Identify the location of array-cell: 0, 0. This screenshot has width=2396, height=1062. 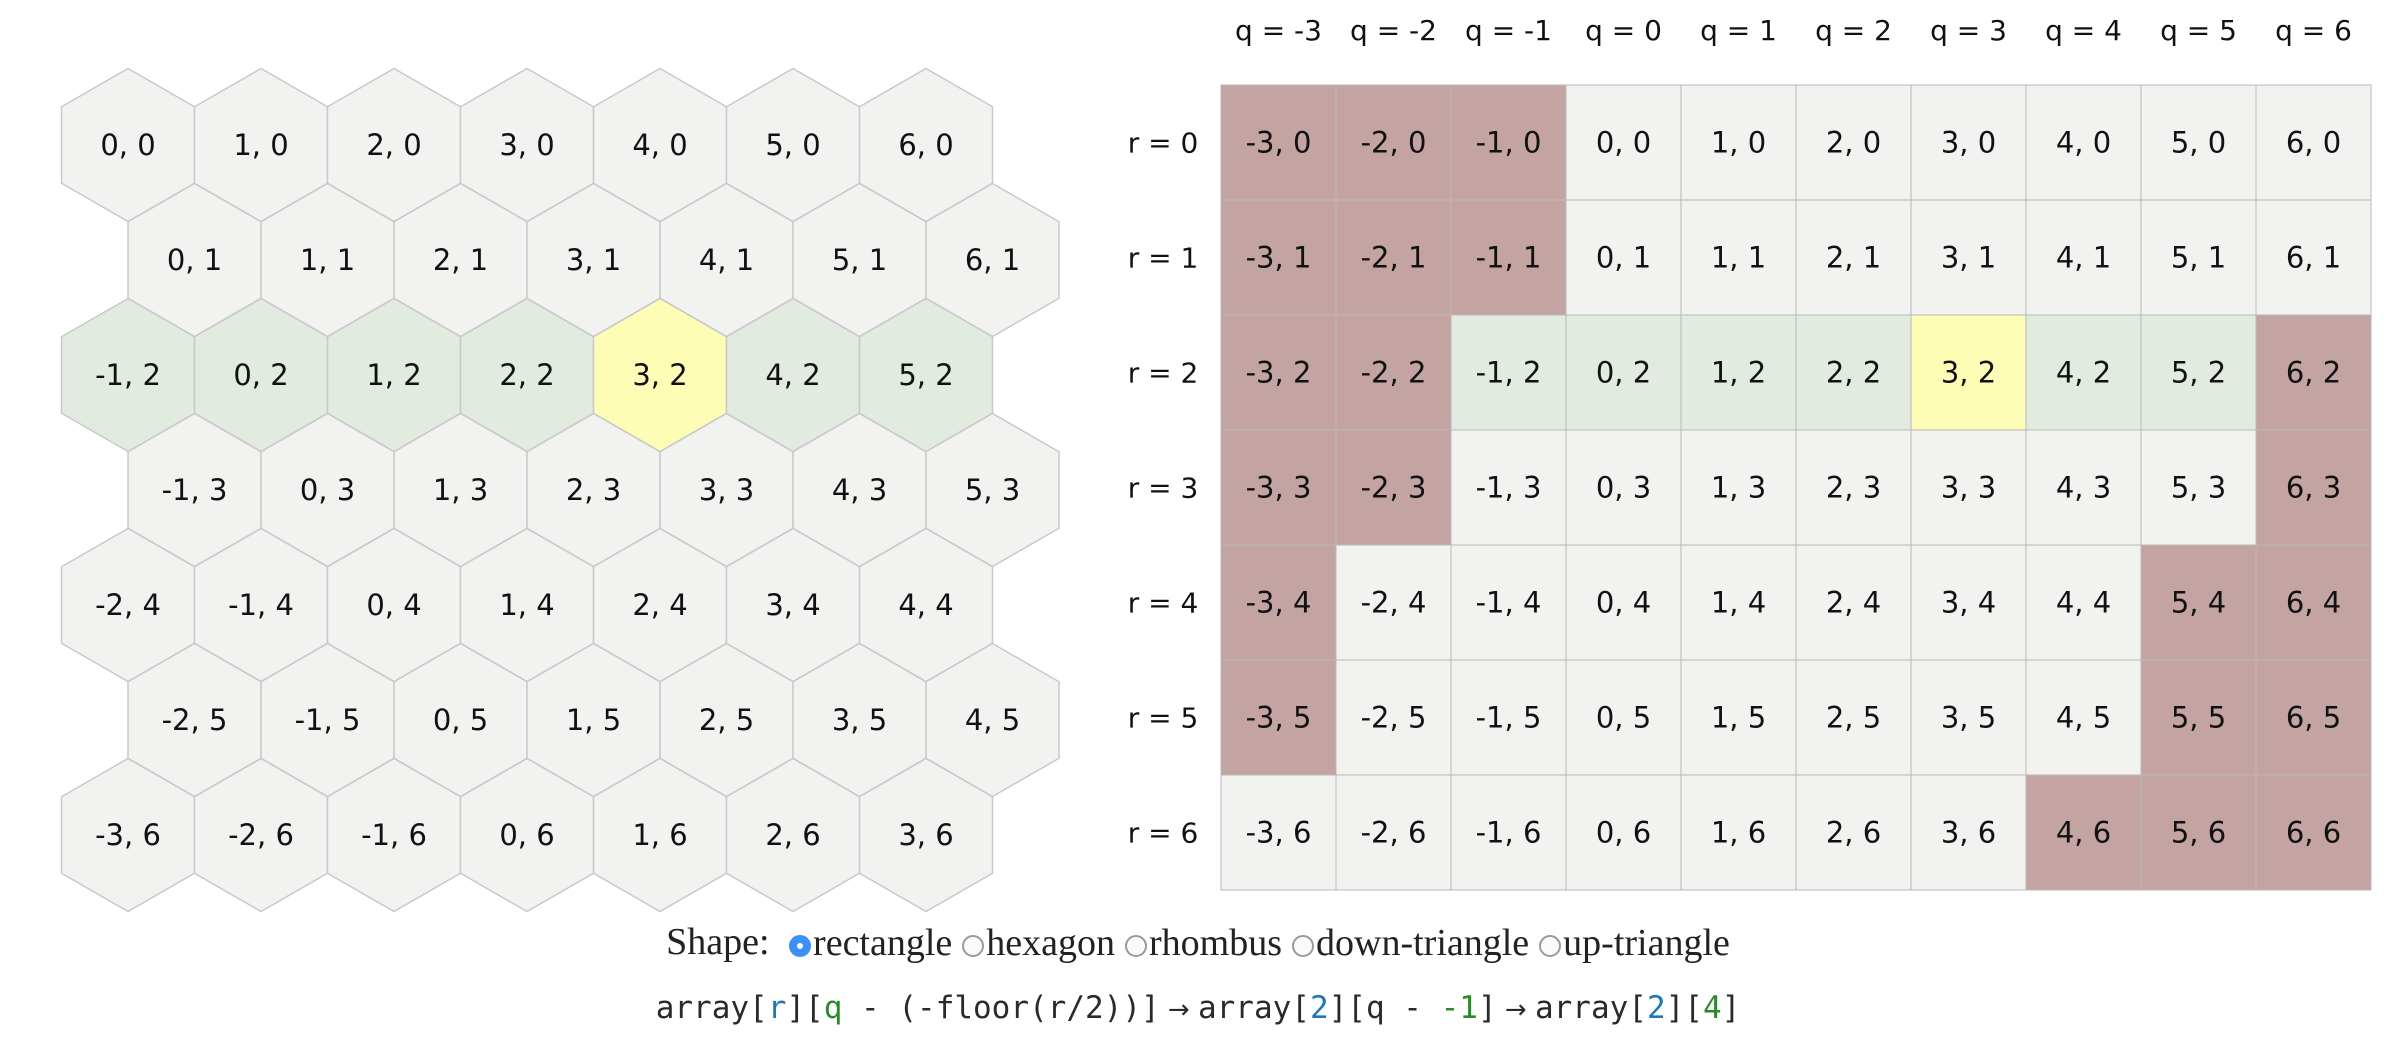
(1623, 142).